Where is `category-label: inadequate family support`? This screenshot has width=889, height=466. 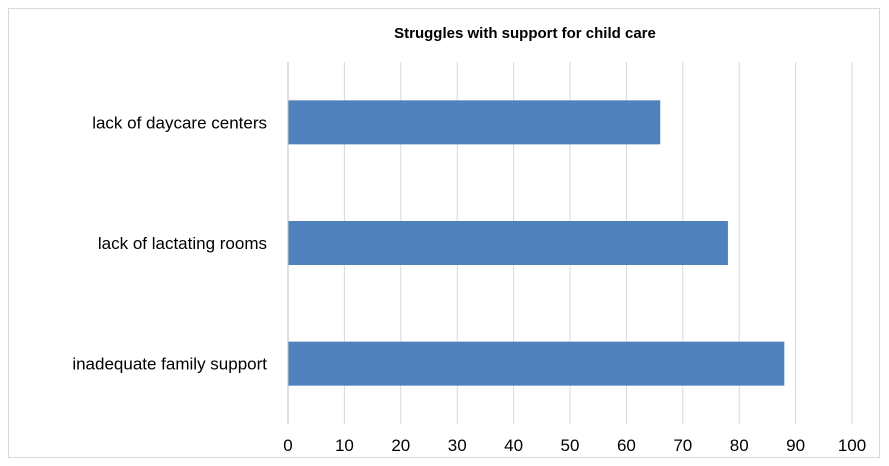
category-label: inadequate family support is located at coordinates (169, 364).